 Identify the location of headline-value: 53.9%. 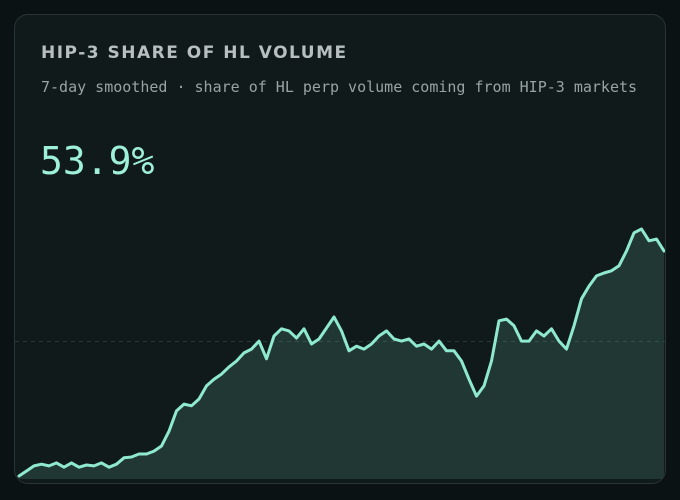
(97, 161).